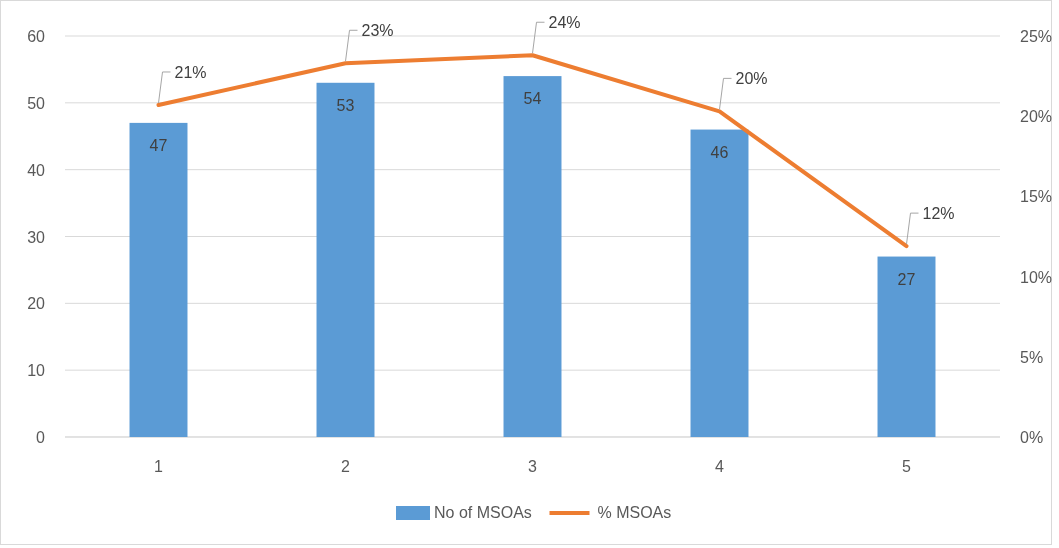 This screenshot has width=1059, height=548. What do you see at coordinates (345, 105) in the screenshot?
I see `data-label: 53` at bounding box center [345, 105].